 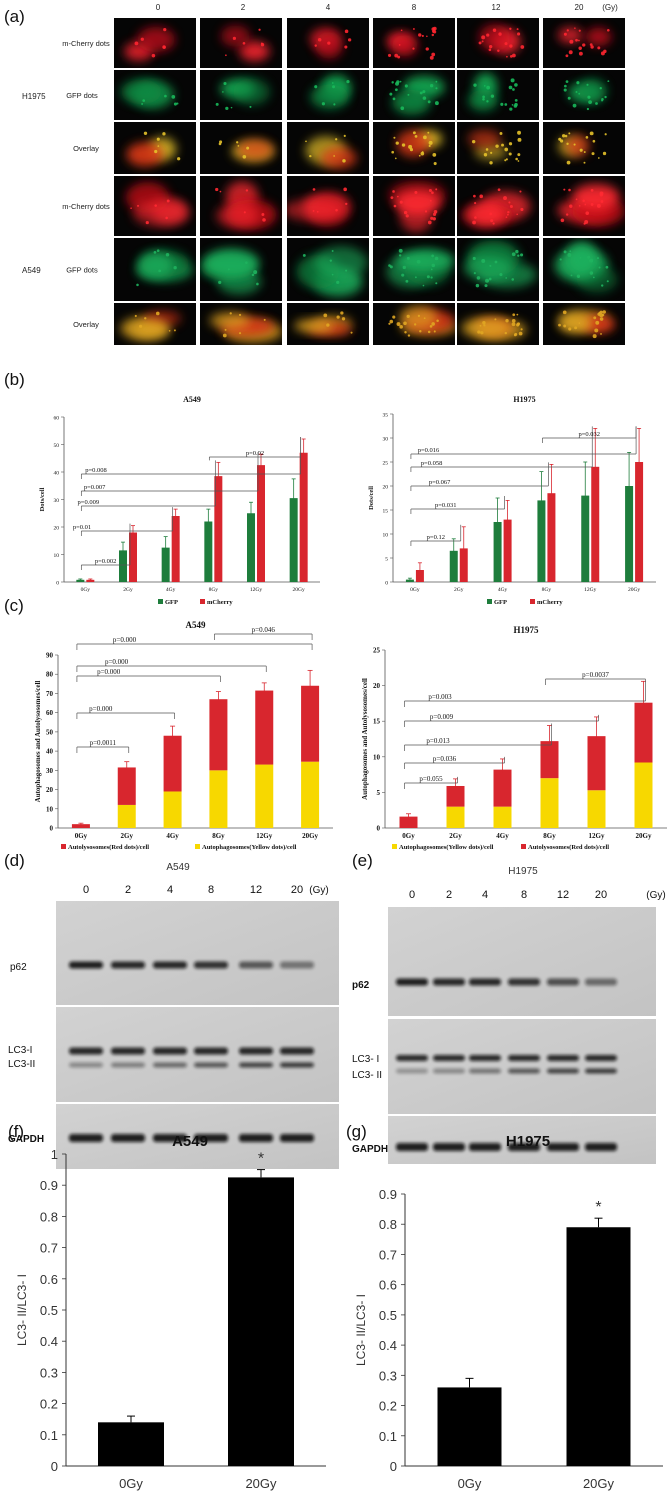 What do you see at coordinates (479, 476) in the screenshot?
I see `significance-bracket: p=0.067` at bounding box center [479, 476].